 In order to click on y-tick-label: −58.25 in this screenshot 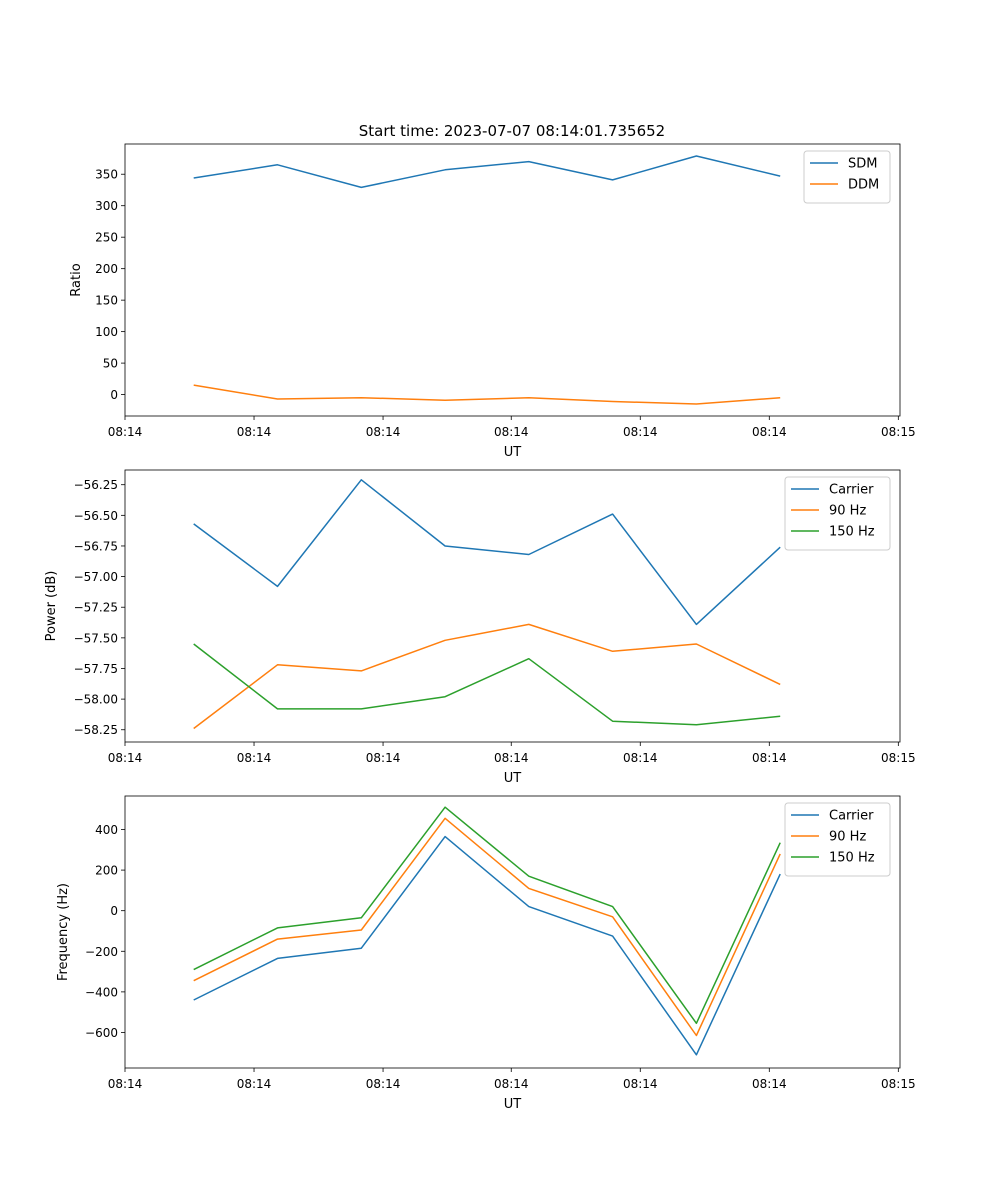, I will do `click(96, 730)`.